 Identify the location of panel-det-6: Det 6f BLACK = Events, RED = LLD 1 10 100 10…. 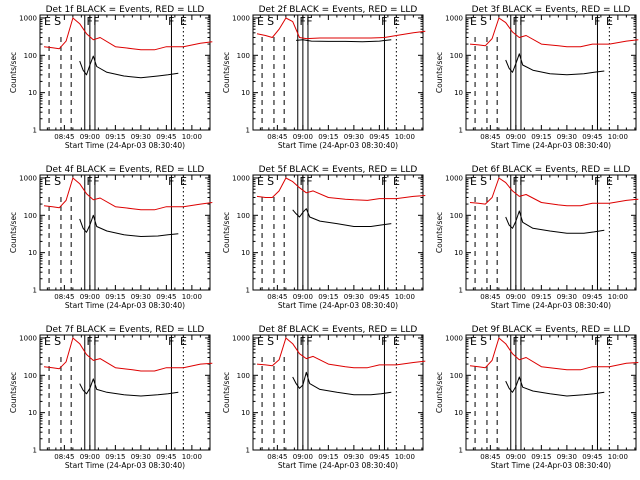
(537, 237).